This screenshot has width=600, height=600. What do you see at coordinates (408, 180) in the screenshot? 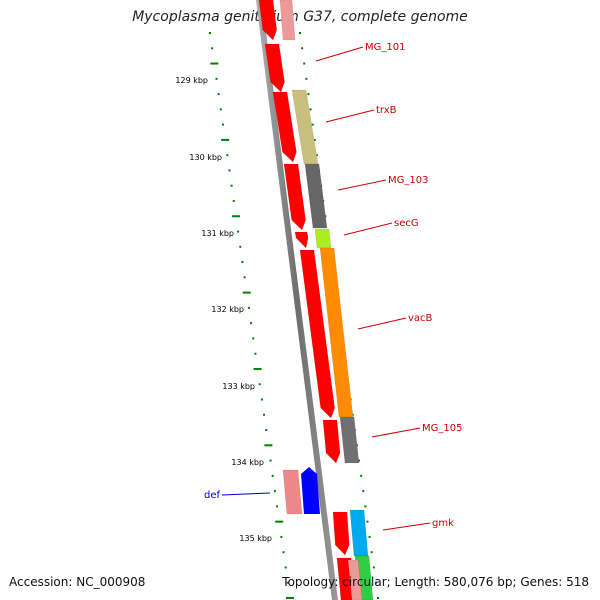
I see `gene-label-mg-103: MG_103` at bounding box center [408, 180].